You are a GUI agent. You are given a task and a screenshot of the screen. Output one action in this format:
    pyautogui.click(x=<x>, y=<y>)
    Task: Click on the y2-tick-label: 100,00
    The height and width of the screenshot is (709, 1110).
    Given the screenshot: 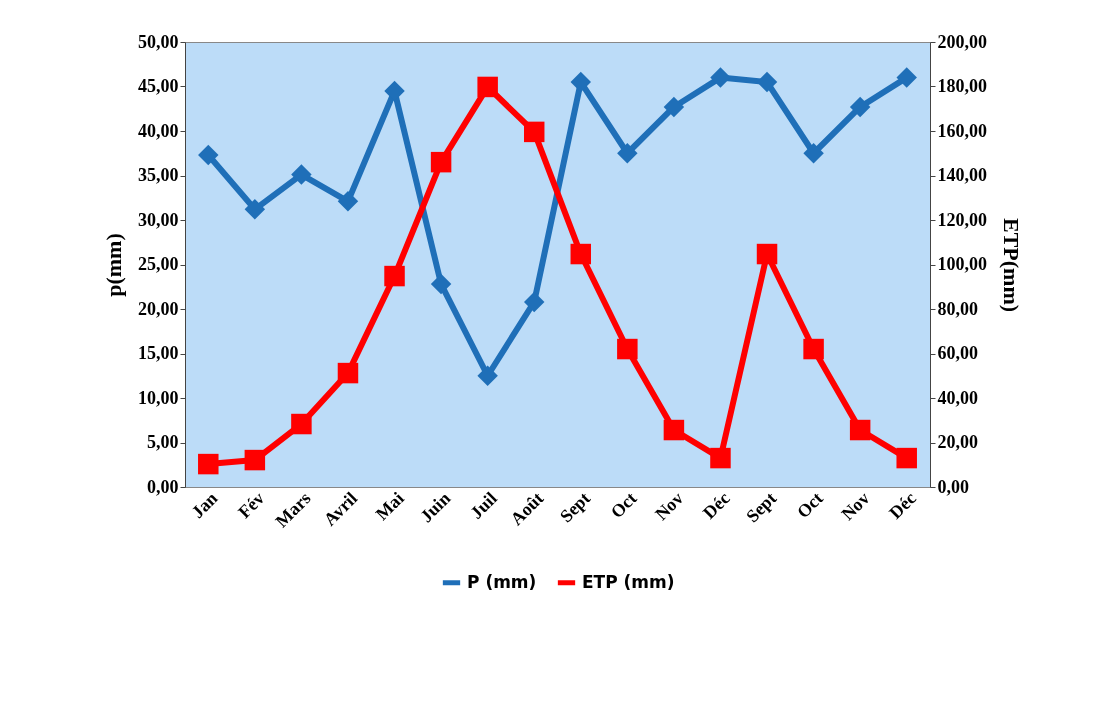 What is the action you would take?
    pyautogui.click(x=962, y=264)
    